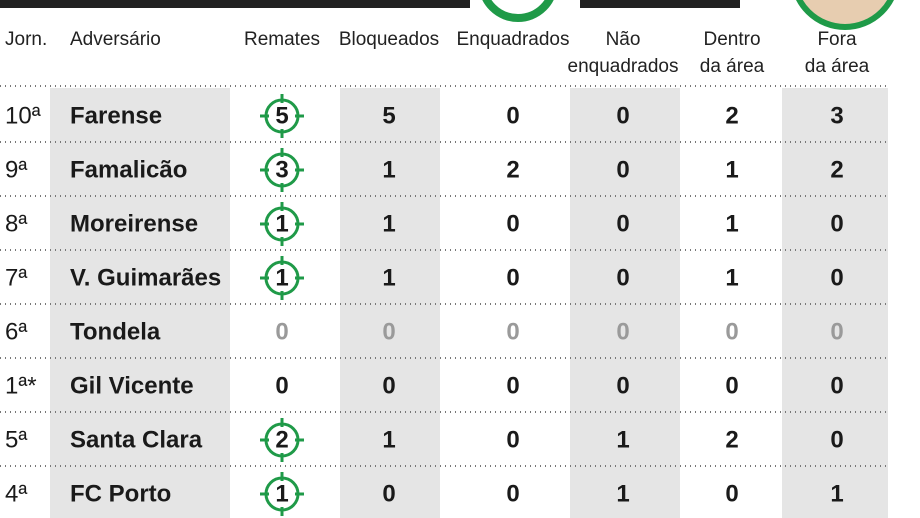 This screenshot has width=920, height=518. What do you see at coordinates (16, 439) in the screenshot?
I see `row-label: 5ª` at bounding box center [16, 439].